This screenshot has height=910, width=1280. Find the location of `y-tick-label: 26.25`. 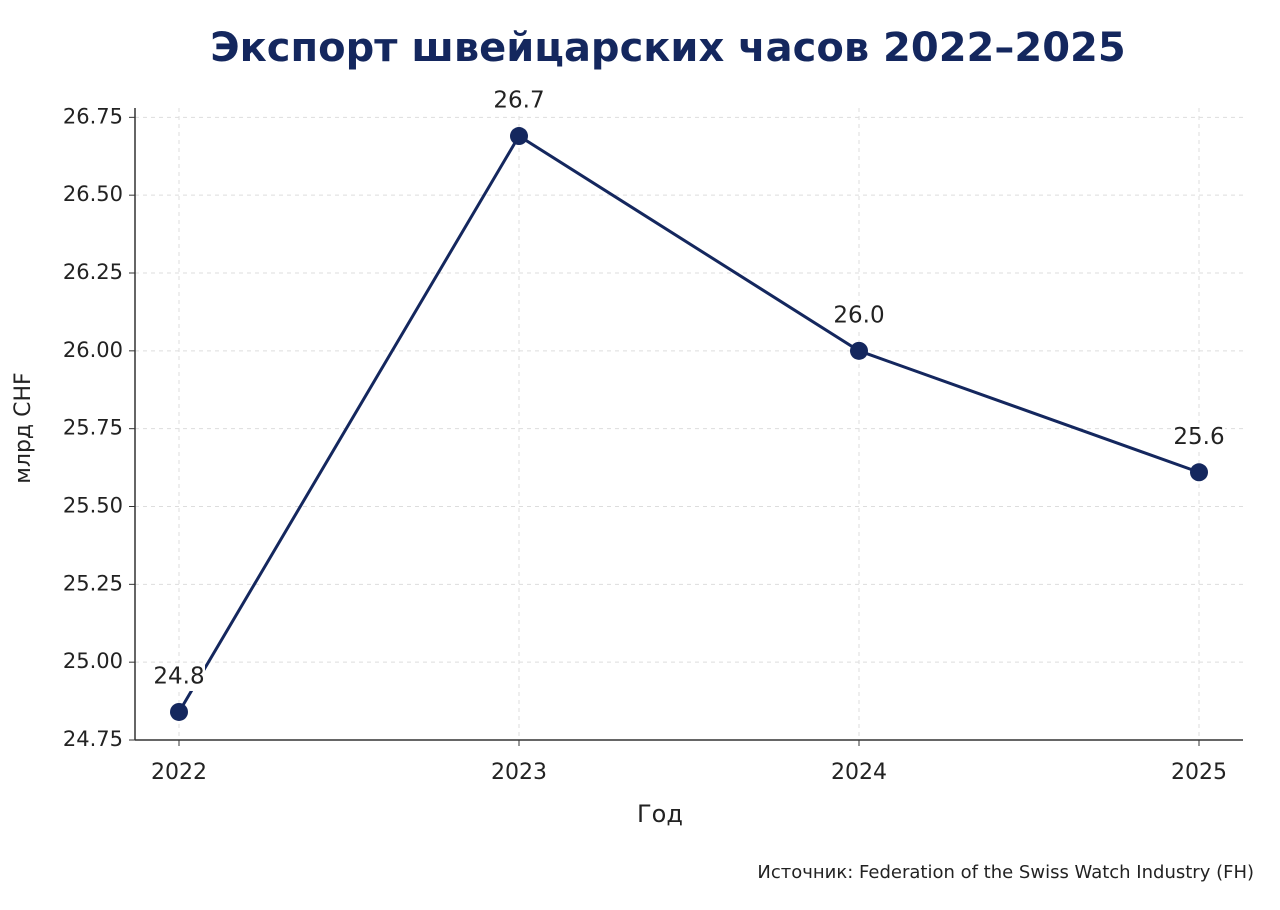

y-tick-label: 26.25 is located at coordinates (93, 272).